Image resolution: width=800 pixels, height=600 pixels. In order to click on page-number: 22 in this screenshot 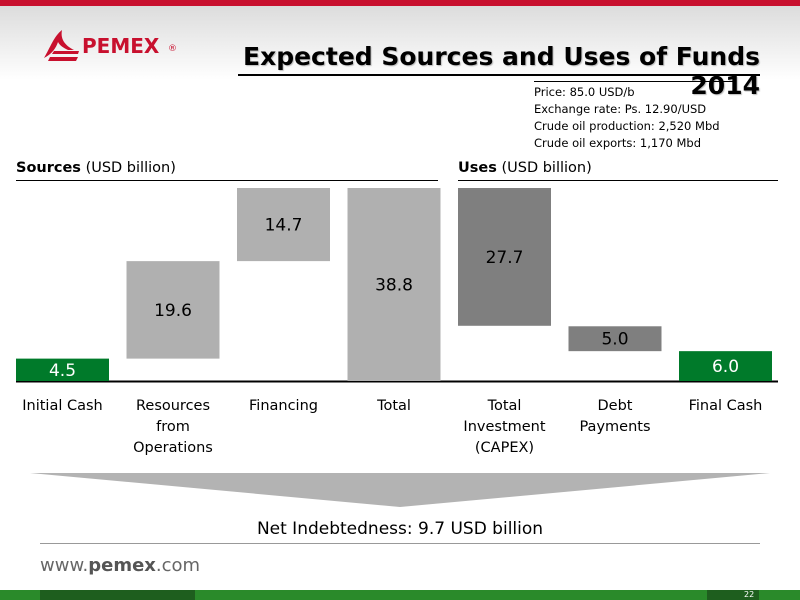, I will do `click(749, 594)`.